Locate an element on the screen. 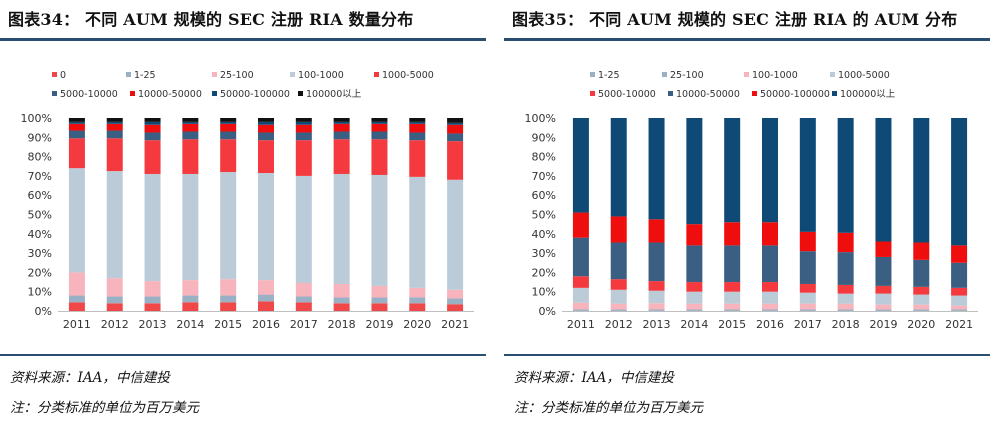 The height and width of the screenshot is (429, 999). y-tick-label: 50% is located at coordinates (544, 215).